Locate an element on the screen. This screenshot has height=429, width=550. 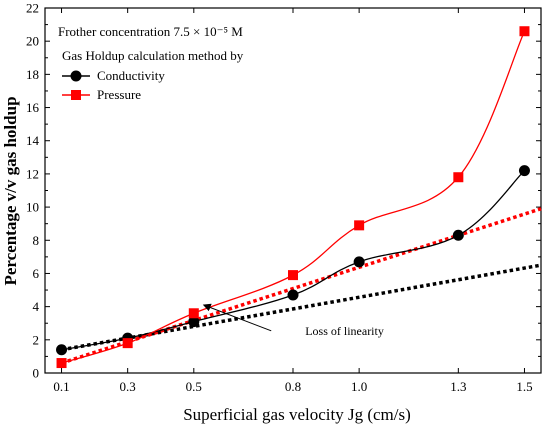
y-tick-label: 16 is located at coordinates (33, 107).